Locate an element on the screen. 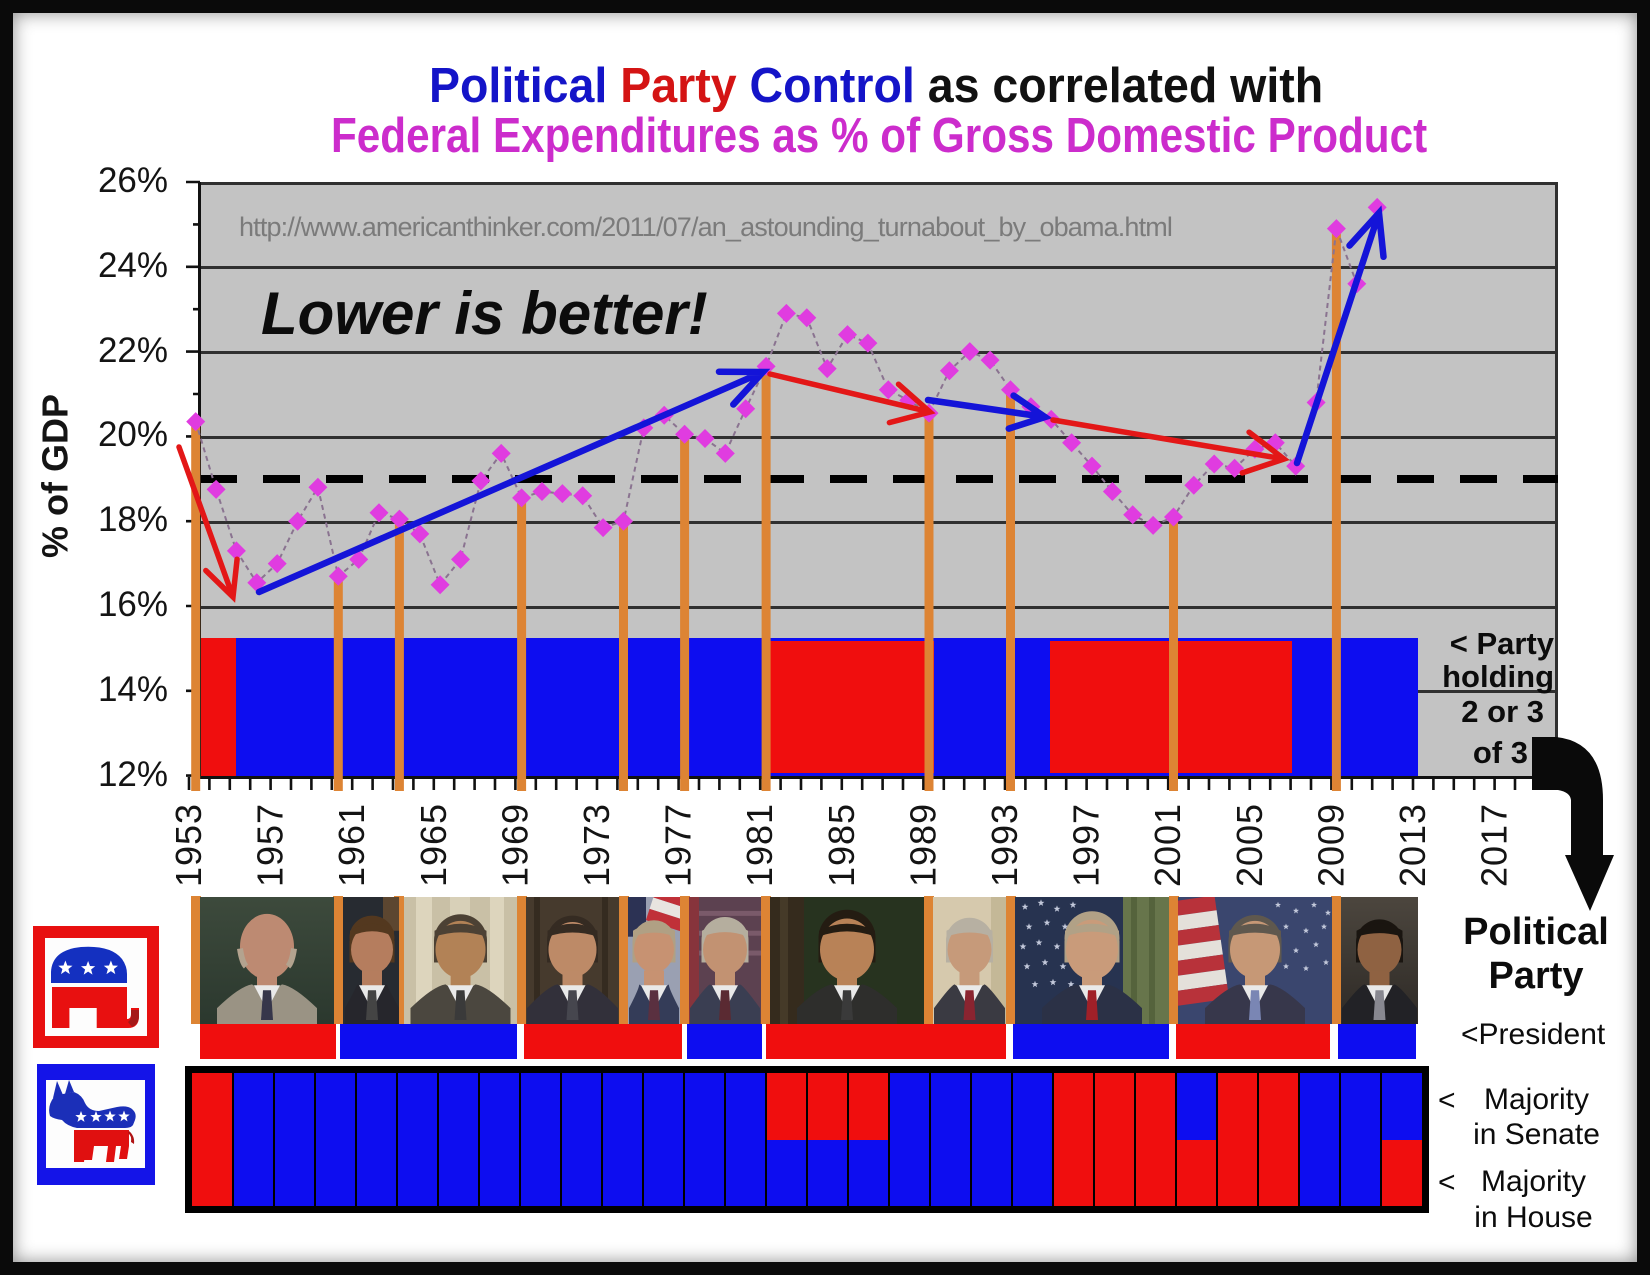  svg-text: 1977 is located at coordinates (678, 845).